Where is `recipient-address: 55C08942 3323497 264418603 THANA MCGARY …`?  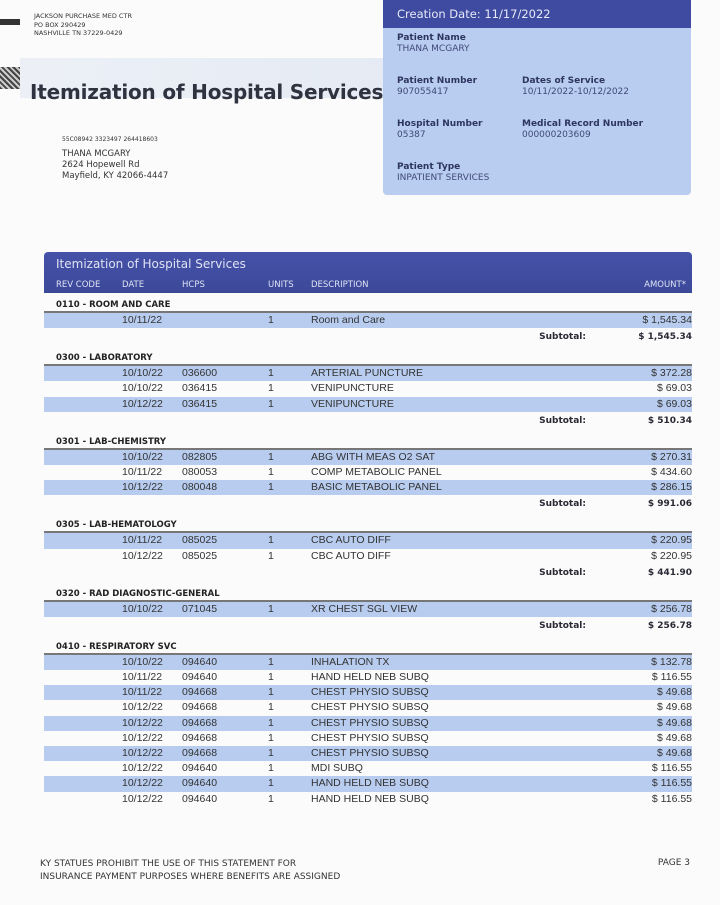
recipient-address: 55C08942 3323497 264418603 THANA MCGARY … is located at coordinates (115, 158).